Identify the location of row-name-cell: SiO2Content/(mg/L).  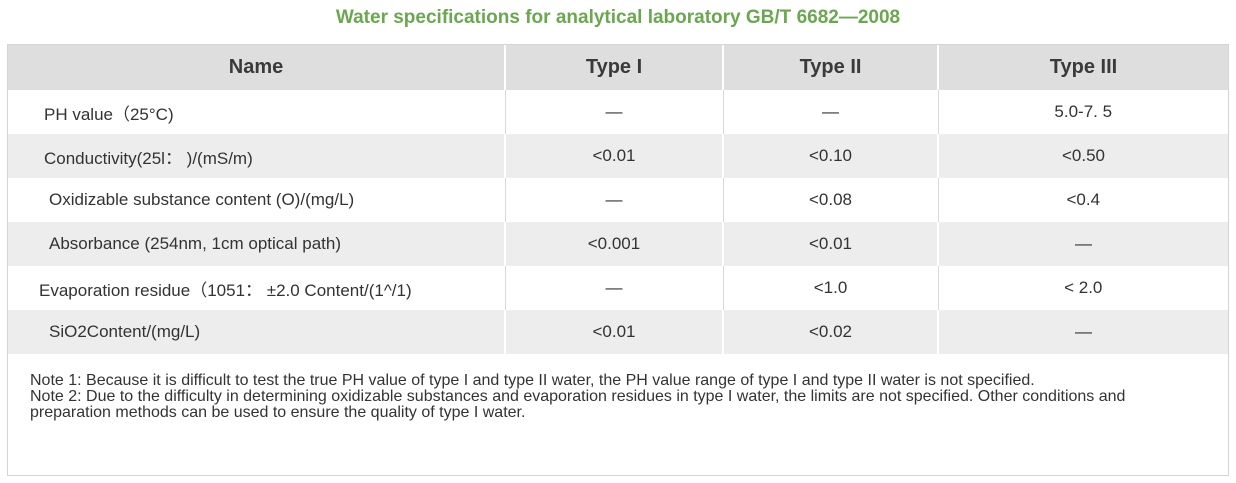
(257, 332).